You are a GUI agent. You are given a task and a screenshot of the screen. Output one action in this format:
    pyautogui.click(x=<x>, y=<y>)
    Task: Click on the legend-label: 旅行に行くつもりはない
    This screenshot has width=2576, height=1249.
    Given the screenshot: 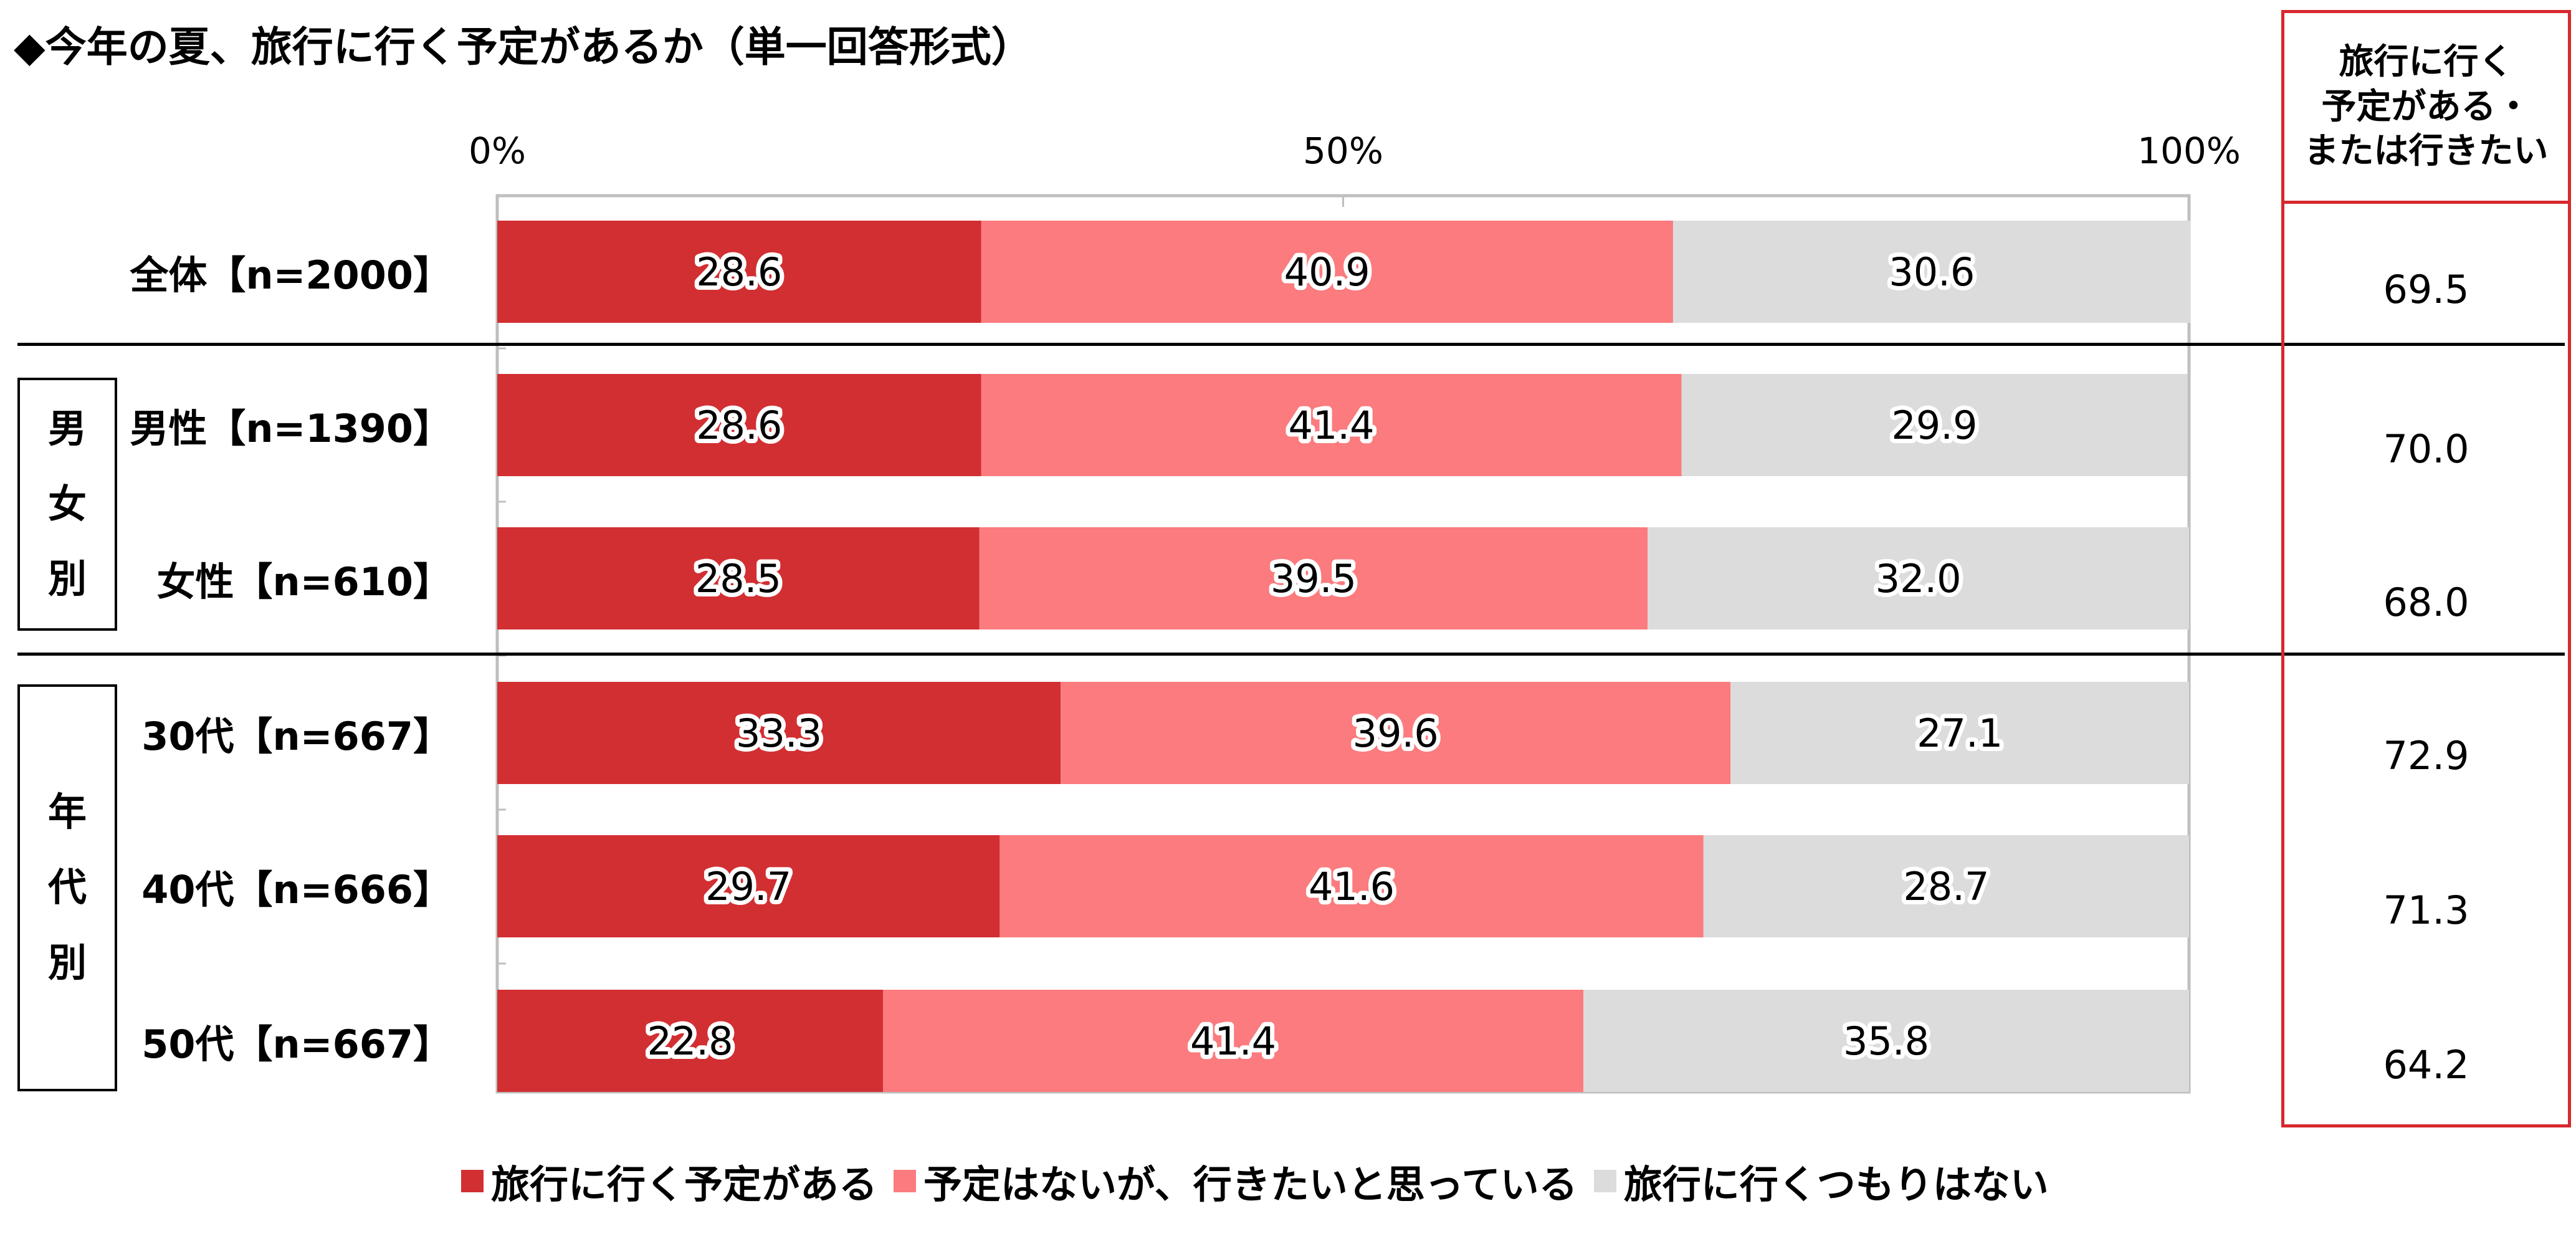 What is the action you would take?
    pyautogui.click(x=1836, y=1184)
    